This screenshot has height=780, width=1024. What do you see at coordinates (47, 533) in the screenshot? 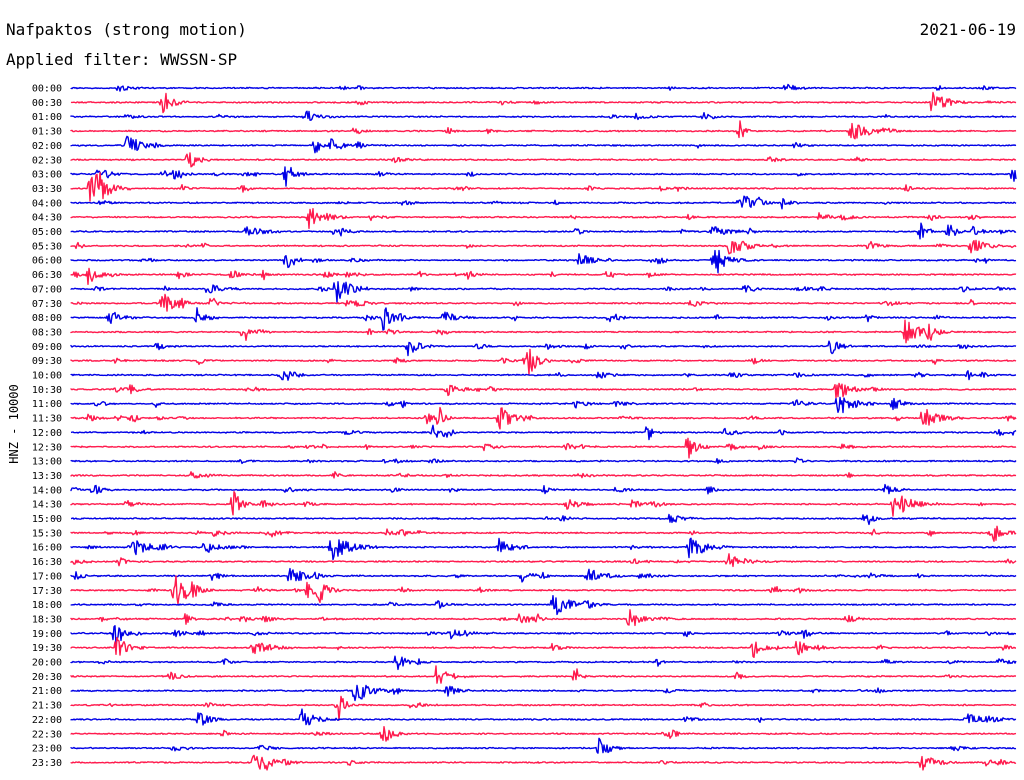
I see `time-tick-label: 15:30` at bounding box center [47, 533].